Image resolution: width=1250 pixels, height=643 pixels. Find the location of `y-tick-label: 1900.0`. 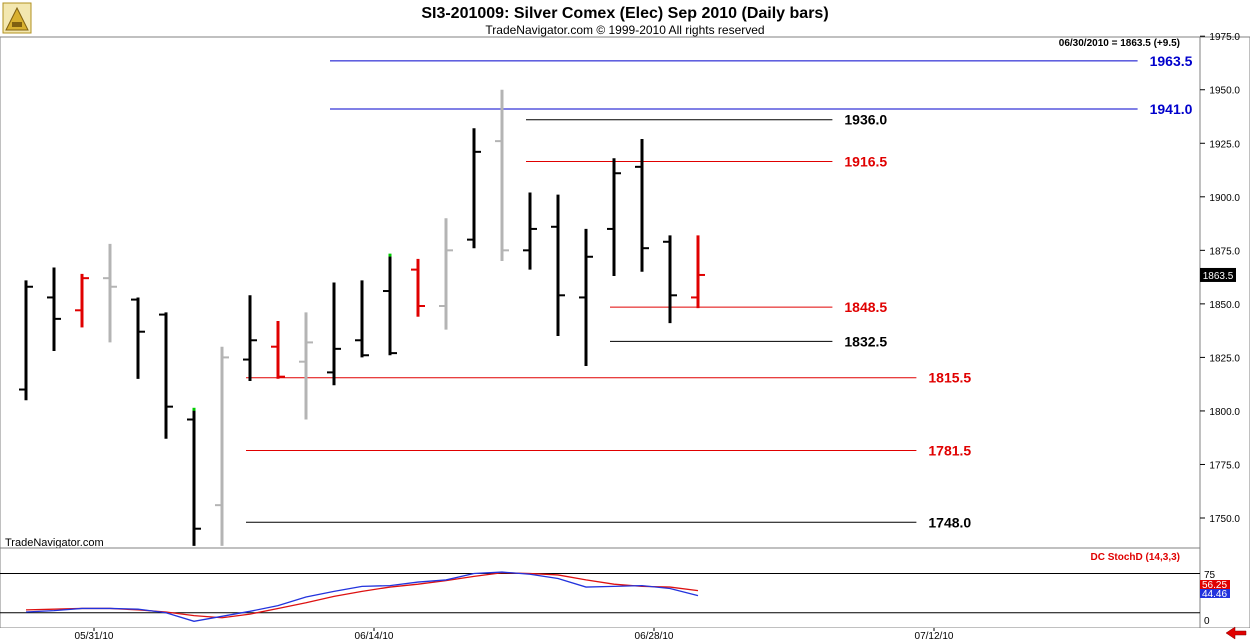

y-tick-label: 1900.0 is located at coordinates (1224, 198).